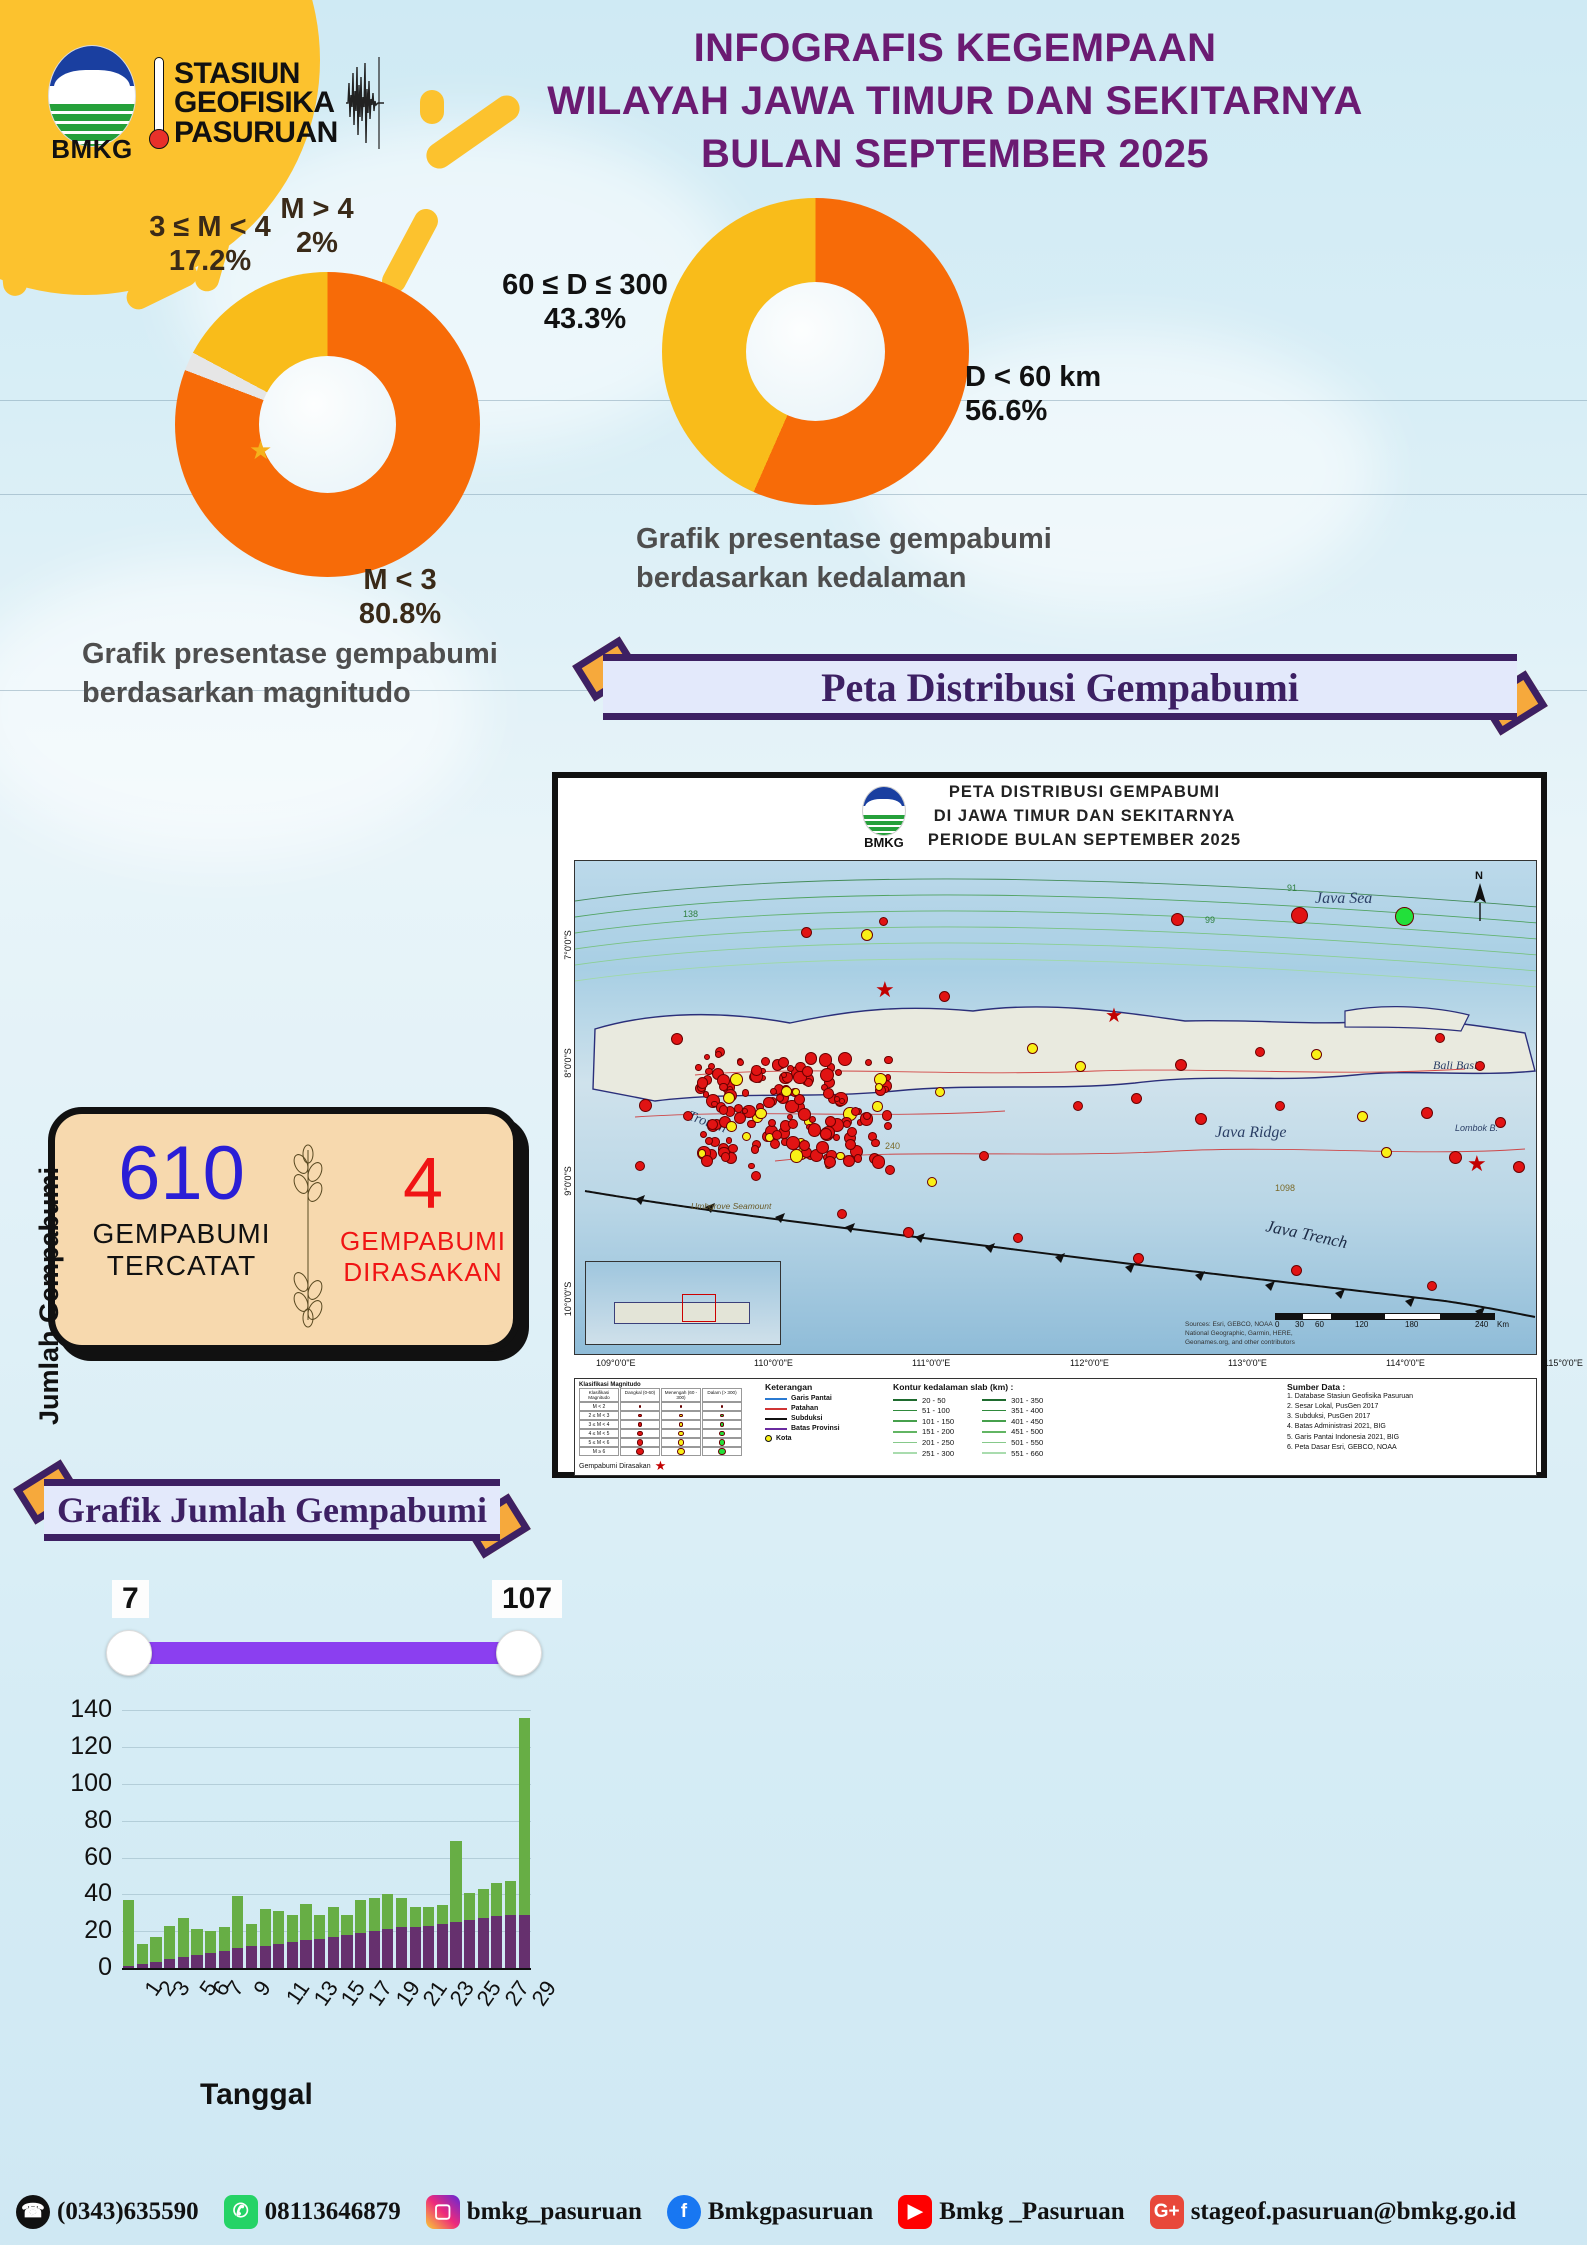 This screenshot has height=2245, width=1587. What do you see at coordinates (1350, 1396) in the screenshot?
I see `legend-source-item: 1. Database Stasiun Geofisika Pasuruan` at bounding box center [1350, 1396].